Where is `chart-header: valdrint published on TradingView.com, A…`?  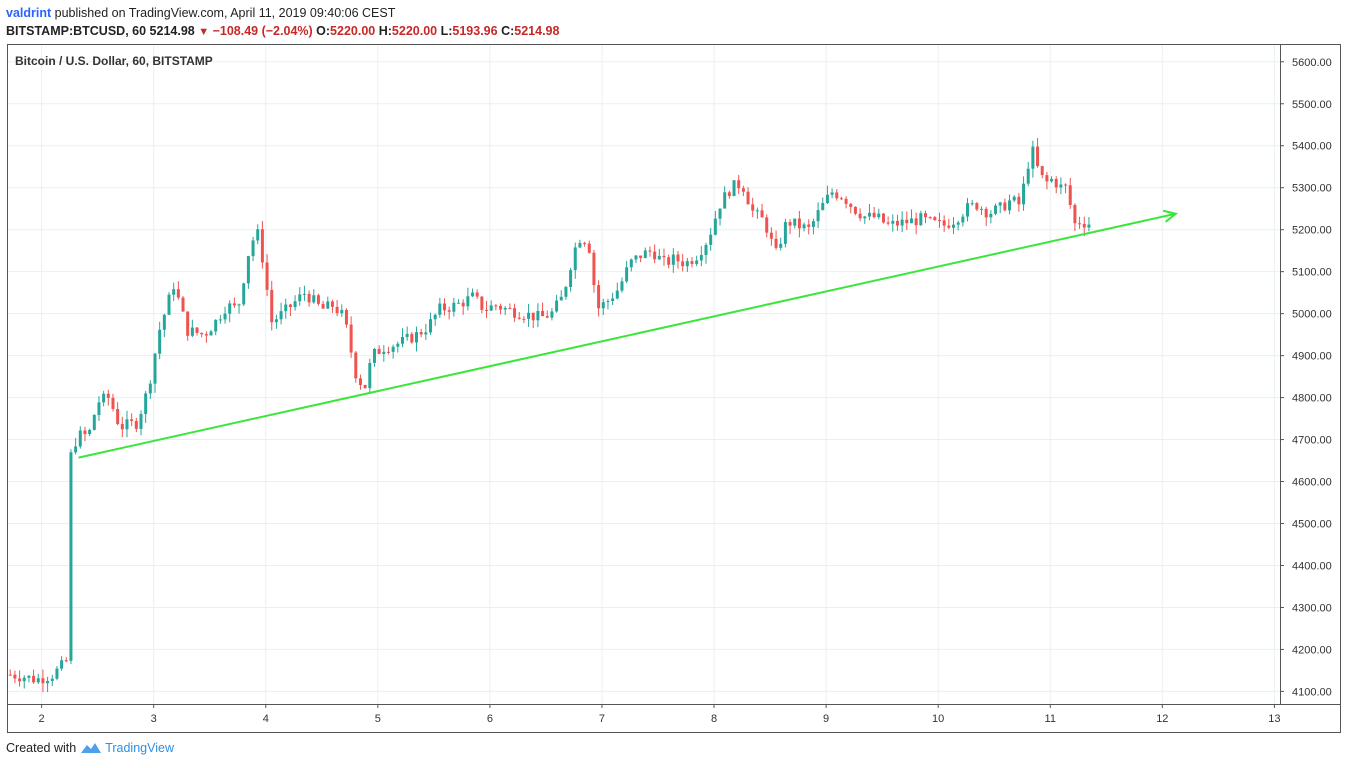 chart-header: valdrint published on TradingView.com, A… is located at coordinates (282, 22).